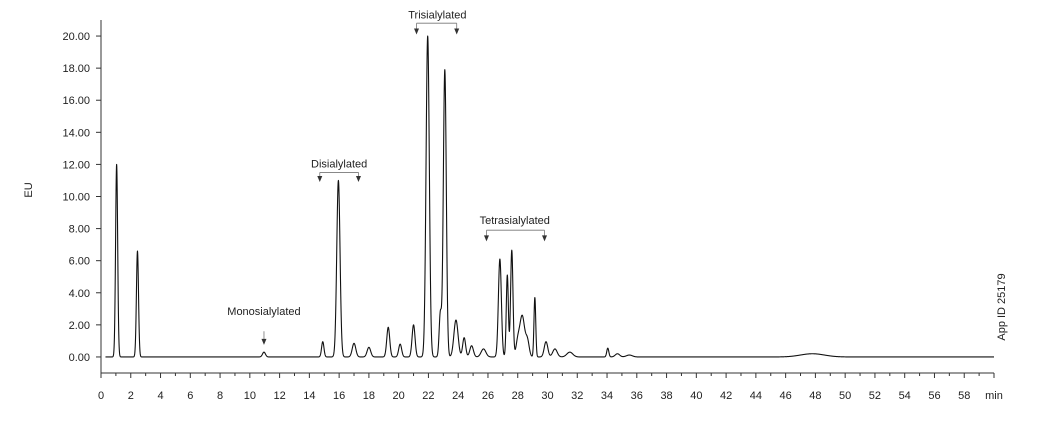 The image size is (1039, 426). Describe the element at coordinates (666, 396) in the screenshot. I see `x-tick-label: 38` at that location.